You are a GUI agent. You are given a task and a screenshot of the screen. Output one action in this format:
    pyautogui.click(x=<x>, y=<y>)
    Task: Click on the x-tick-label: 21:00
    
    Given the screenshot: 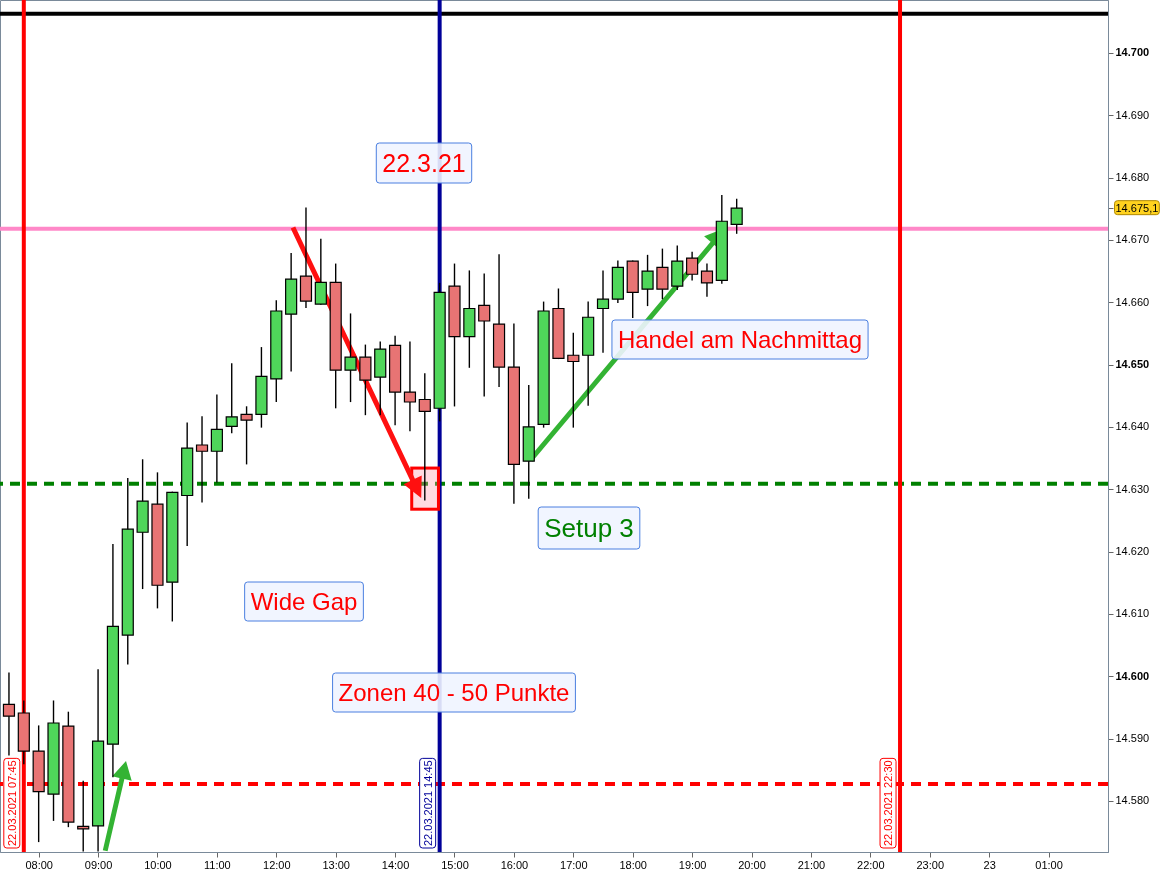 What is the action you would take?
    pyautogui.click(x=811, y=864)
    